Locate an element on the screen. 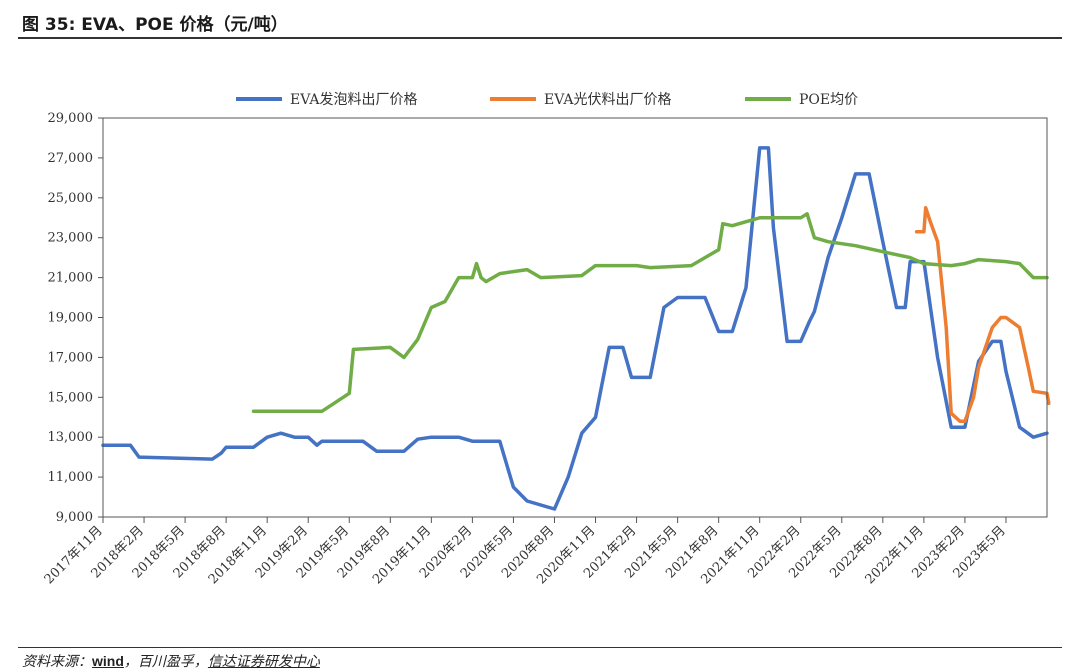 Image resolution: width=1080 pixels, height=672 pixels. y-tick-label: 29,000 is located at coordinates (71, 118).